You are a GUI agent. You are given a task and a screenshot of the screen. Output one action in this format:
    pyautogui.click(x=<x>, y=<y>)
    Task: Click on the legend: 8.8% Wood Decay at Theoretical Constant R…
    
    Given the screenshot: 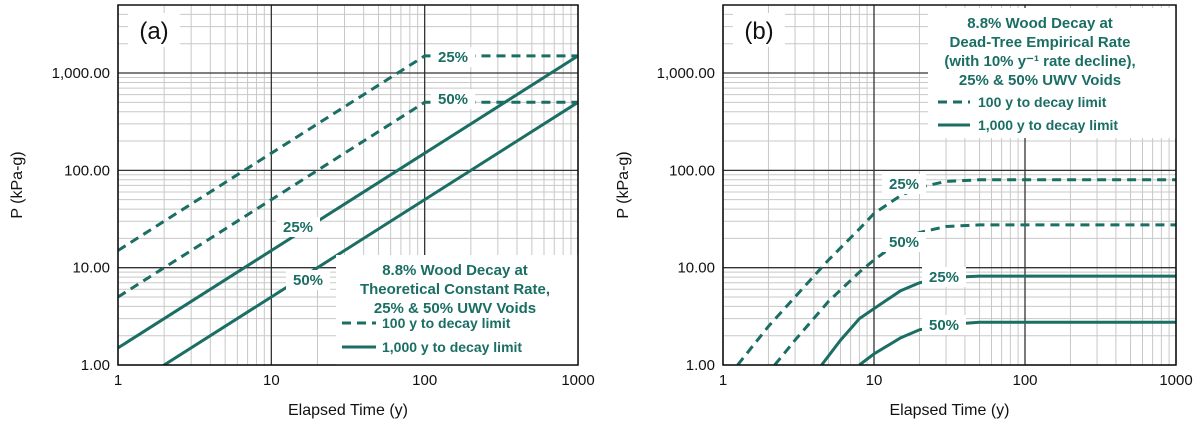 What is the action you would take?
    pyautogui.click(x=446, y=308)
    